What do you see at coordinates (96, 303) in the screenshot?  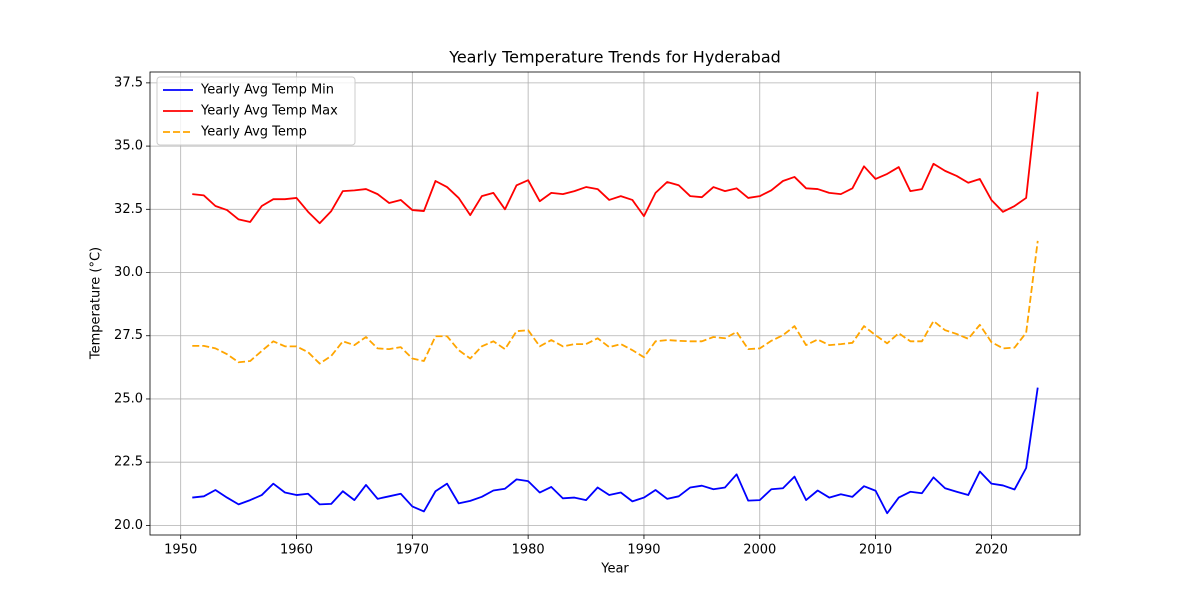 I see `y-axis-label: Temperature (°C)` at bounding box center [96, 303].